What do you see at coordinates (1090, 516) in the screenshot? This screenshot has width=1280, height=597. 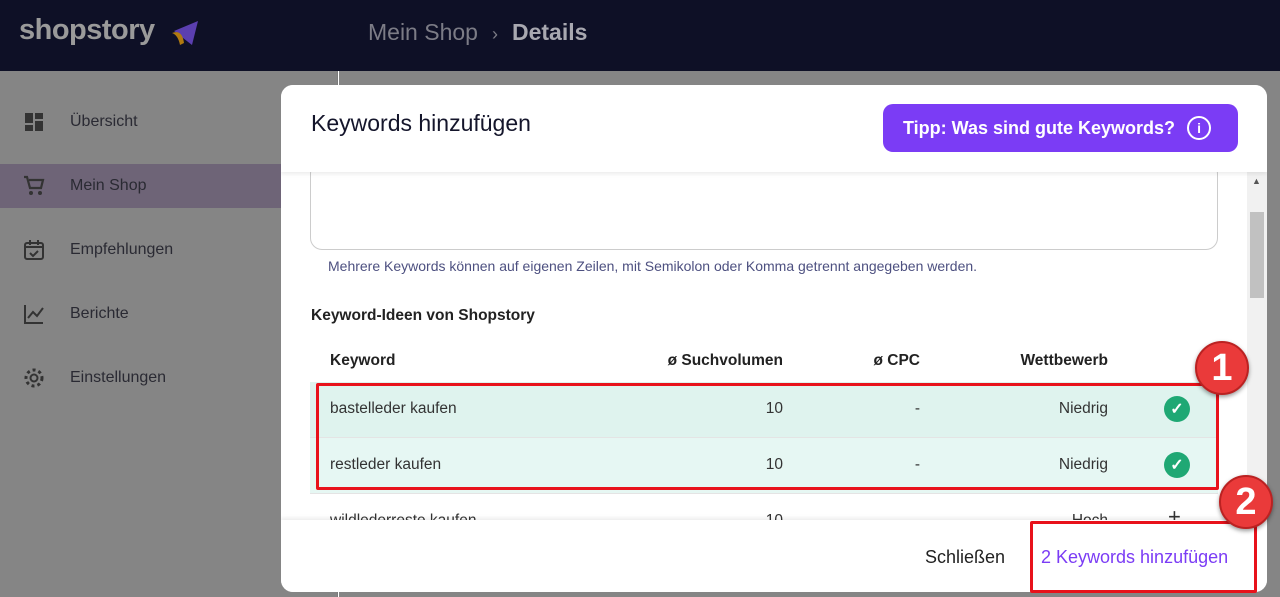 I see `competition-cell: Hoch` at bounding box center [1090, 516].